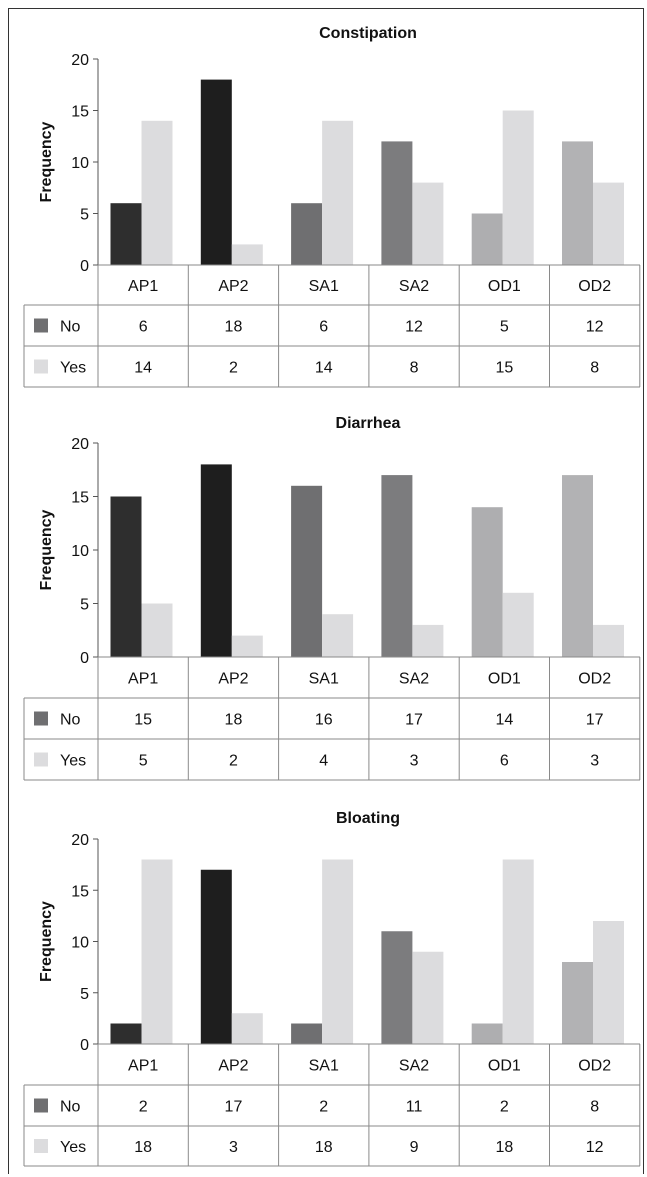 This screenshot has height=1177, width=647. Describe the element at coordinates (143, 720) in the screenshot. I see `data-label-no: 15` at that location.